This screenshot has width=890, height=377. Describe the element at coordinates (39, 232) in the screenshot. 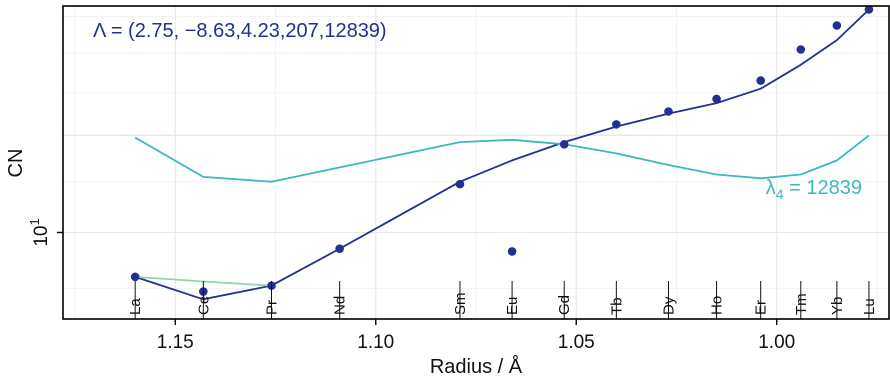

I see `y-tick-label: 101` at that location.